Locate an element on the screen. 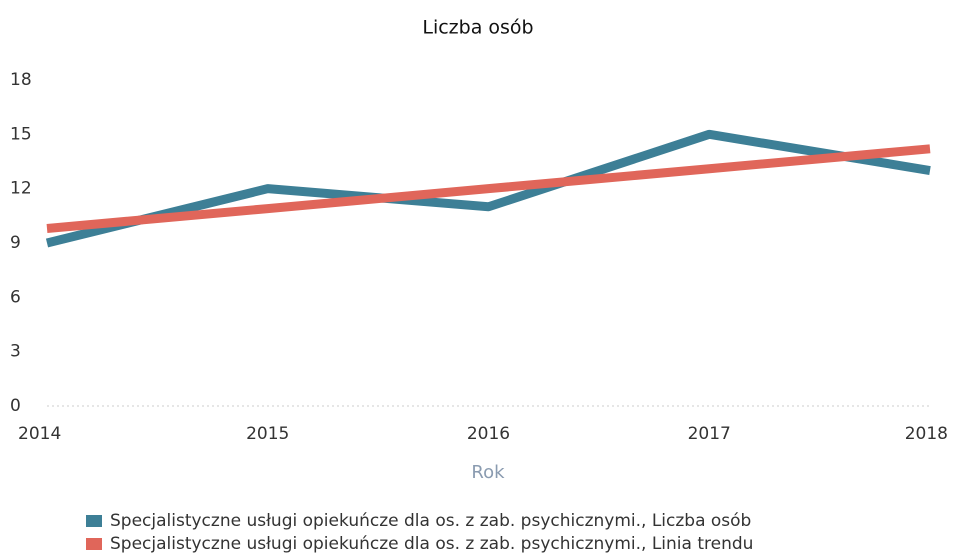 Image resolution: width=954 pixels, height=555 pixels. y-tick-label: 18 is located at coordinates (21, 80).